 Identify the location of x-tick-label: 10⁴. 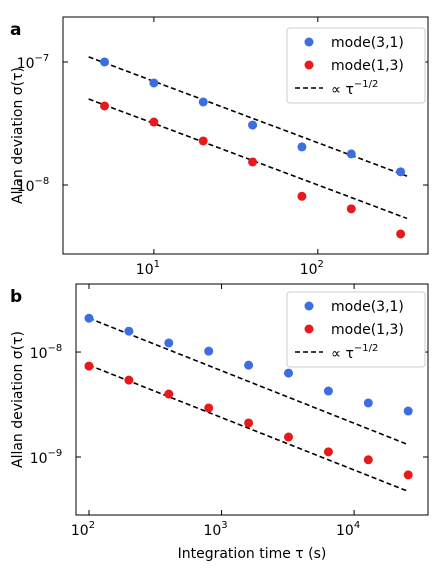
(348, 529).